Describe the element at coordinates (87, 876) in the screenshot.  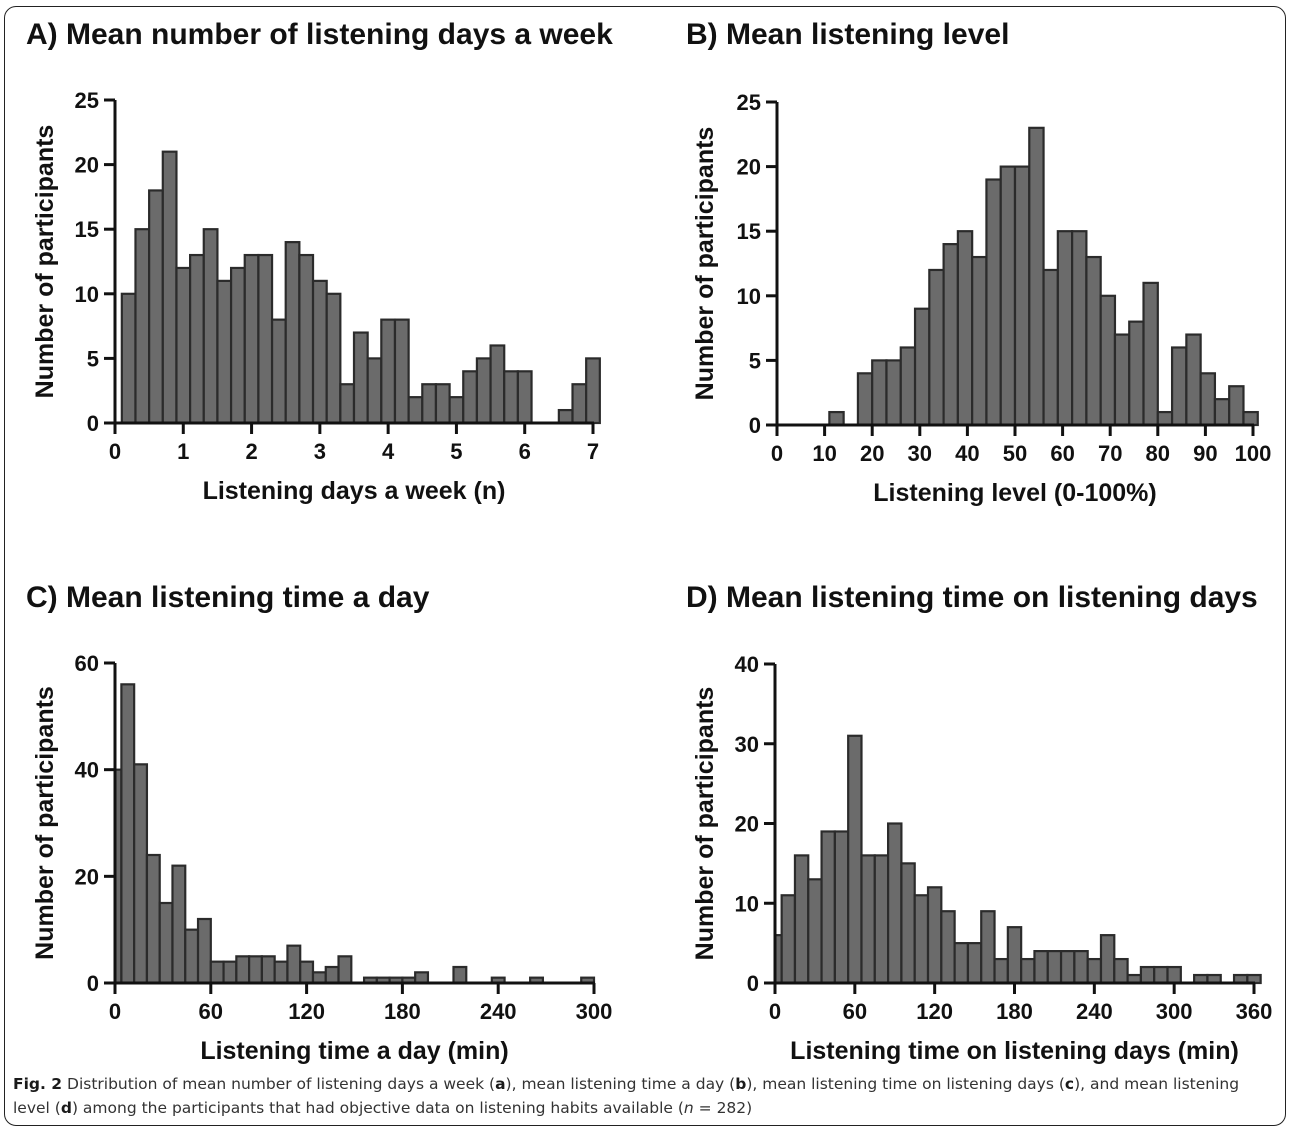
I see `y-tick-label-c-1: 20` at that location.